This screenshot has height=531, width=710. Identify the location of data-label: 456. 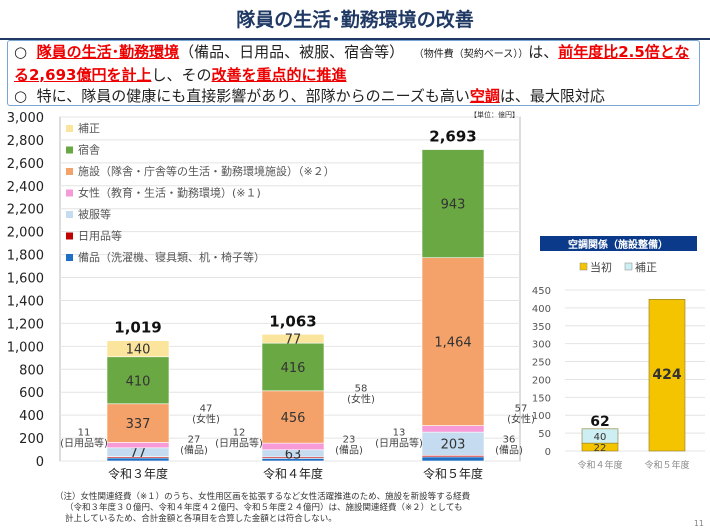
(293, 418).